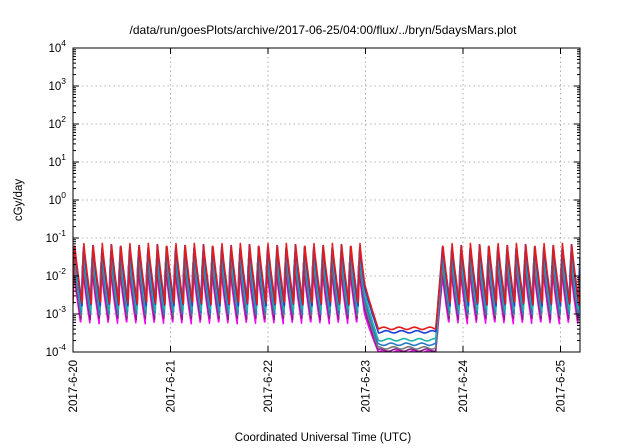 This screenshot has width=640, height=448. I want to click on y-tick-label: 10⁻², so click(56, 274).